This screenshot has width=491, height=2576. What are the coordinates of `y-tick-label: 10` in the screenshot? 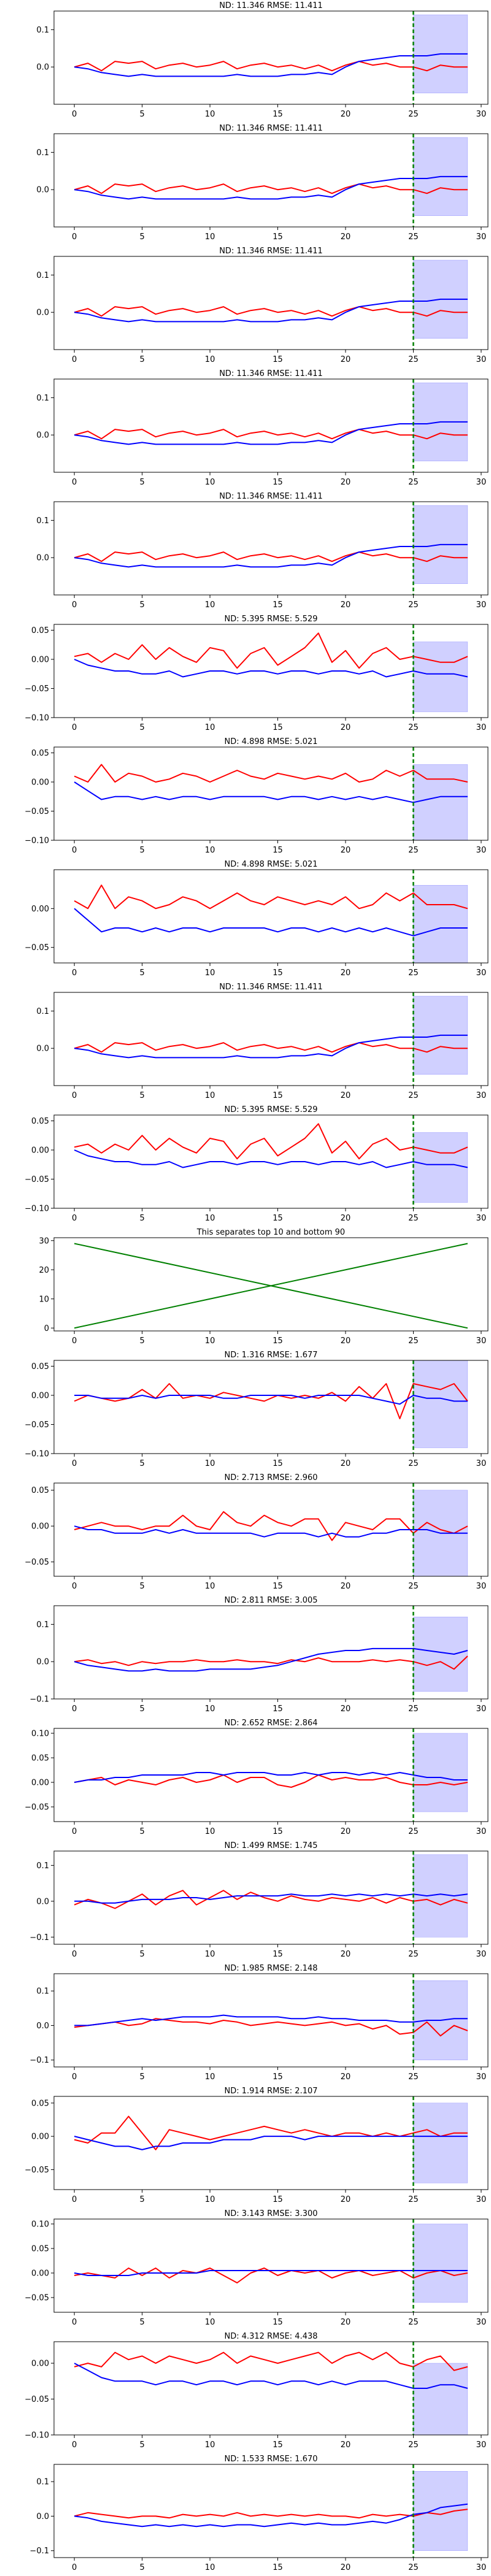 It's located at (44, 1299).